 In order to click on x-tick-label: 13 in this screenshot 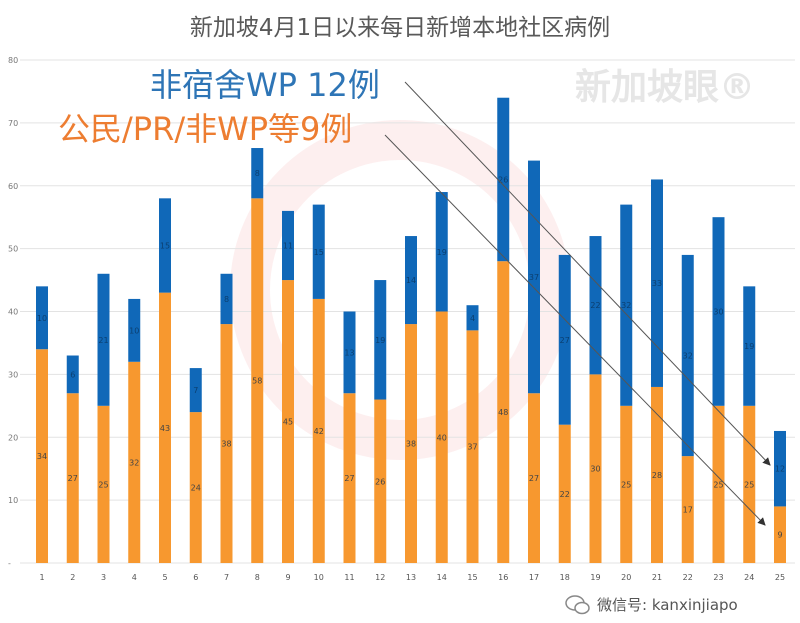, I will do `click(411, 577)`.